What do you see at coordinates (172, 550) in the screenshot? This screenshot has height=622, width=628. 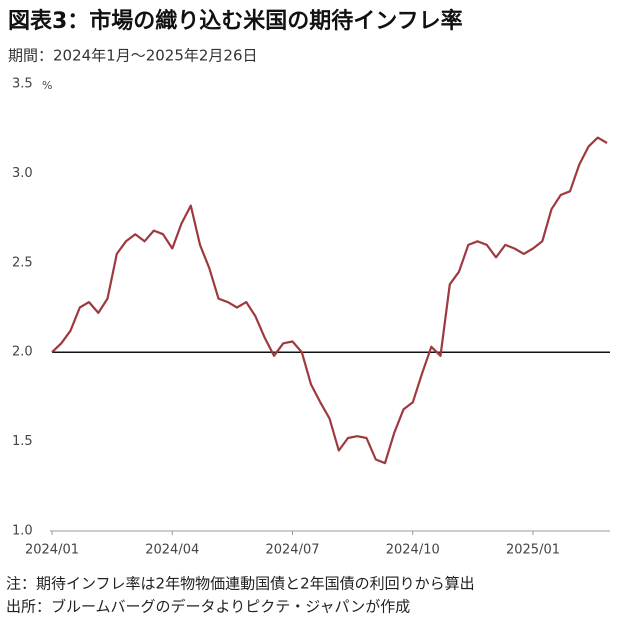 I see `x-tick-label: 2024/04` at bounding box center [172, 550].